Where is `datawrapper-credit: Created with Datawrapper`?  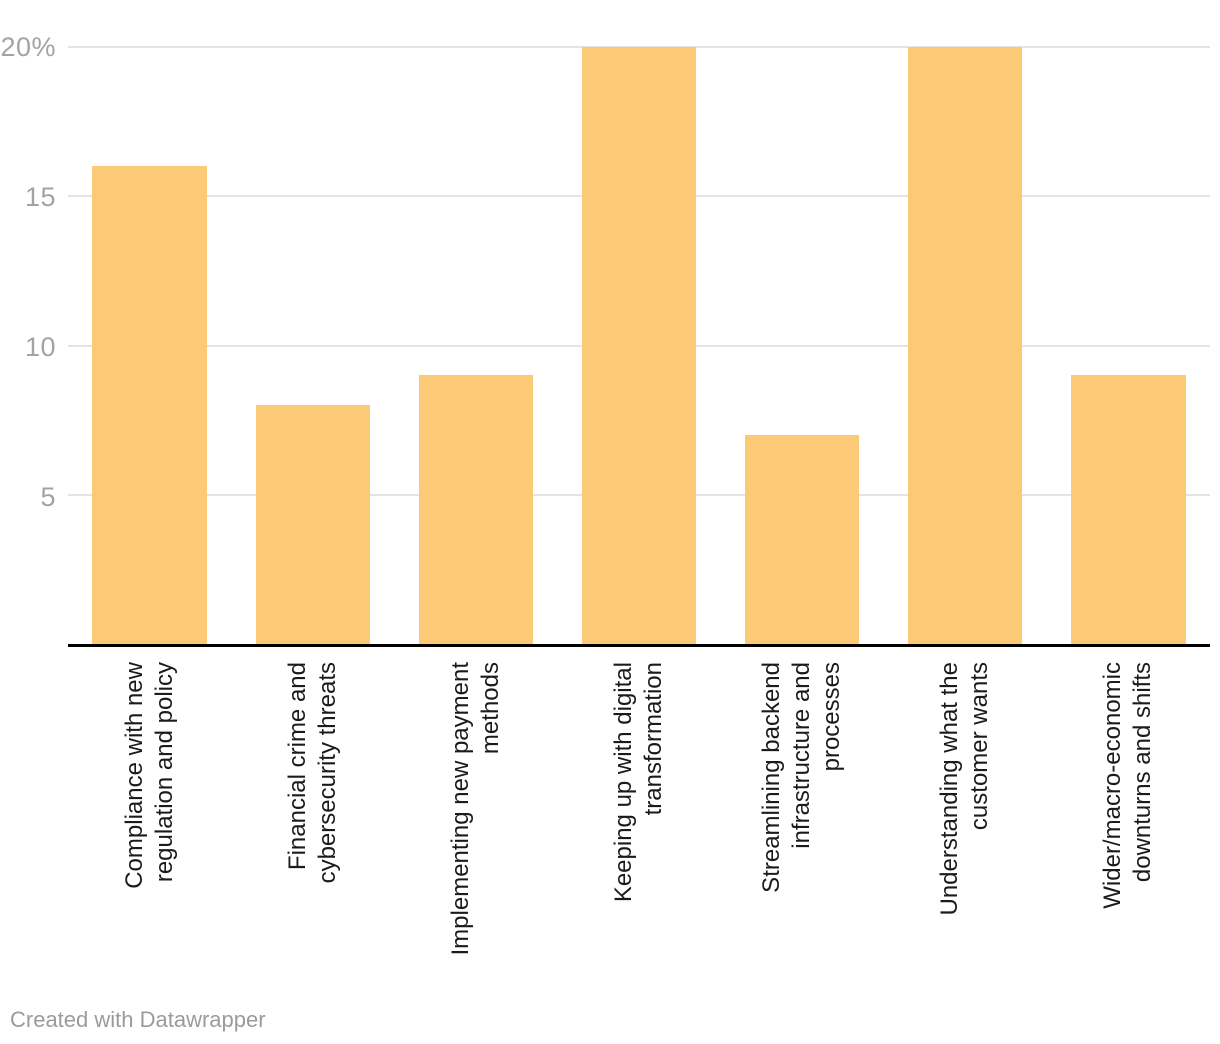
datawrapper-credit: Created with Datawrapper is located at coordinates (138, 1019).